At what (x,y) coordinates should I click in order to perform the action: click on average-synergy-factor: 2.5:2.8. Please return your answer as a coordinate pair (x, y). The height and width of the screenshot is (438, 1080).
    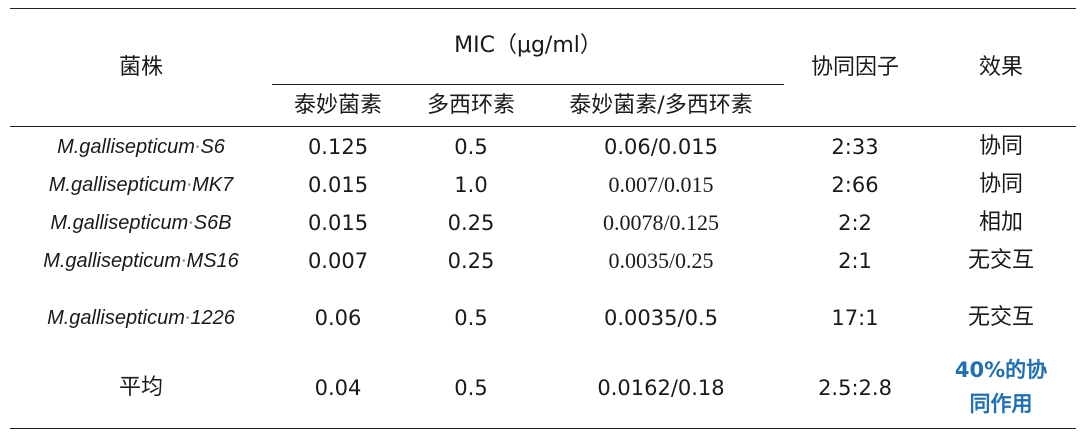
    Looking at the image, I should click on (855, 387).